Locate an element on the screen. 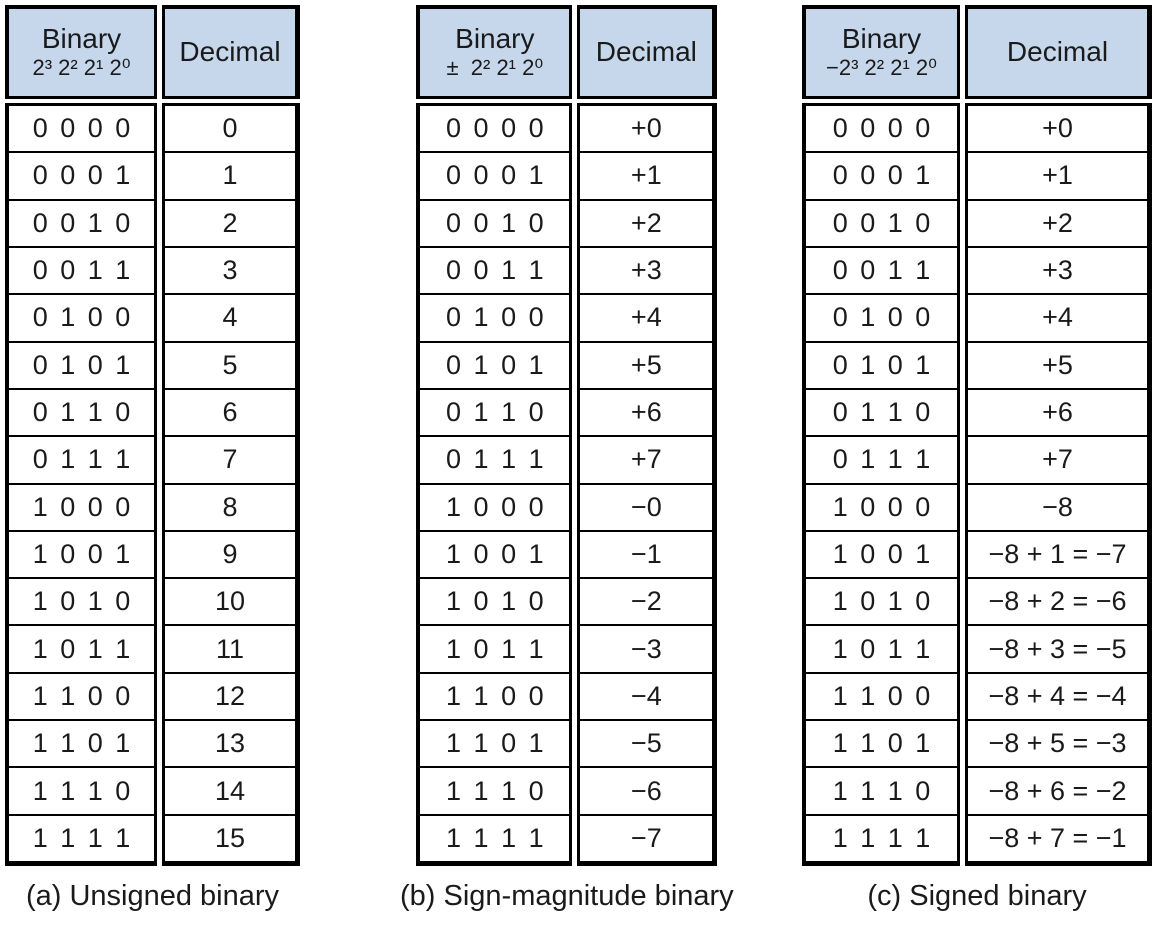 The height and width of the screenshot is (927, 1154). table-row: 11 is located at coordinates (230, 647).